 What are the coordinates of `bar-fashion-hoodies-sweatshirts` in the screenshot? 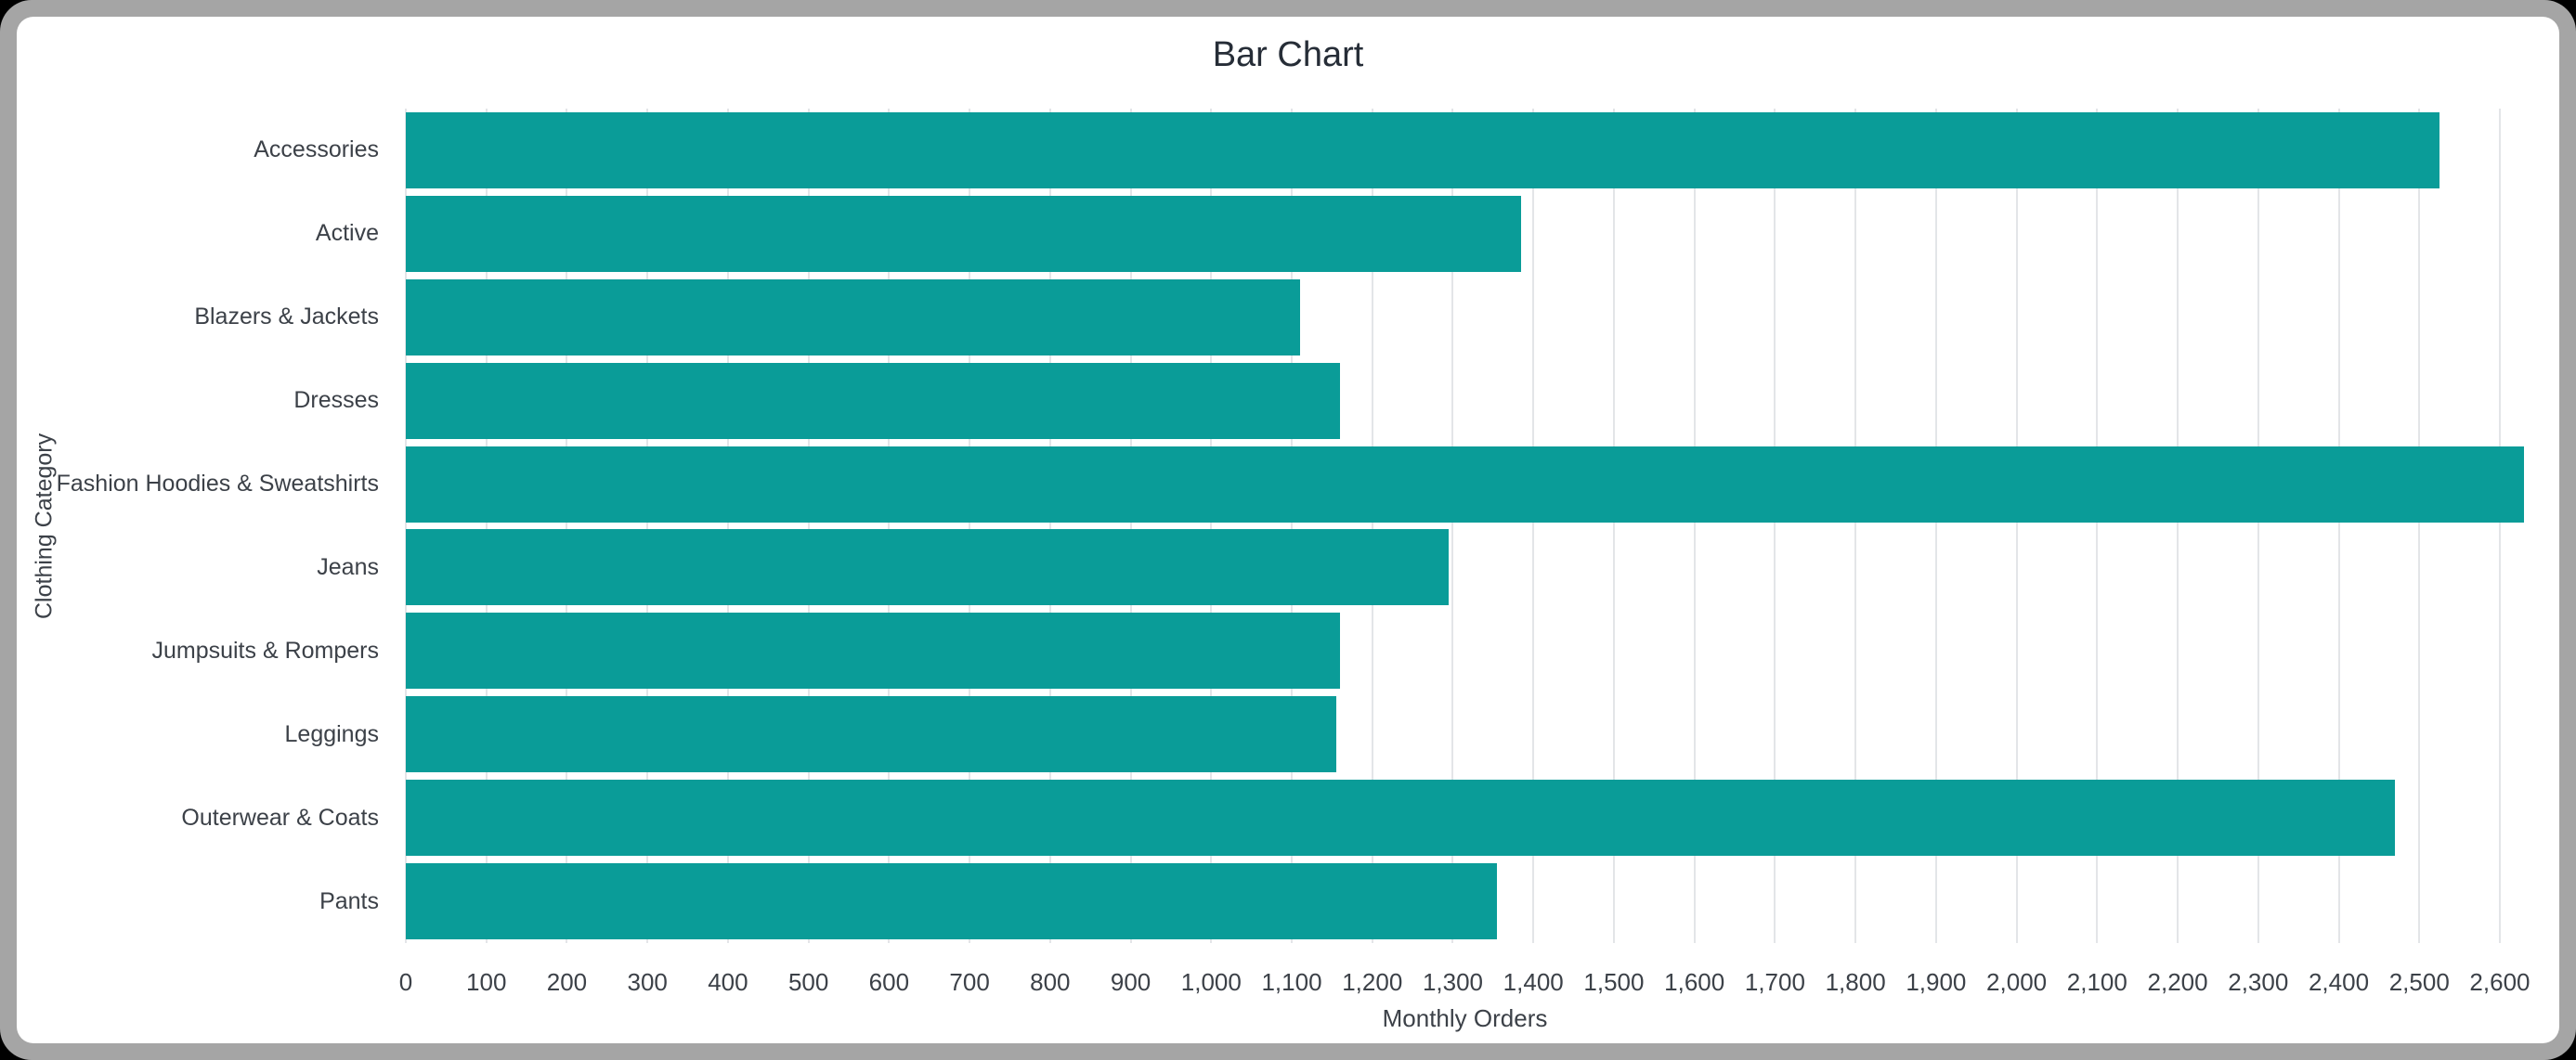 It's located at (1465, 484).